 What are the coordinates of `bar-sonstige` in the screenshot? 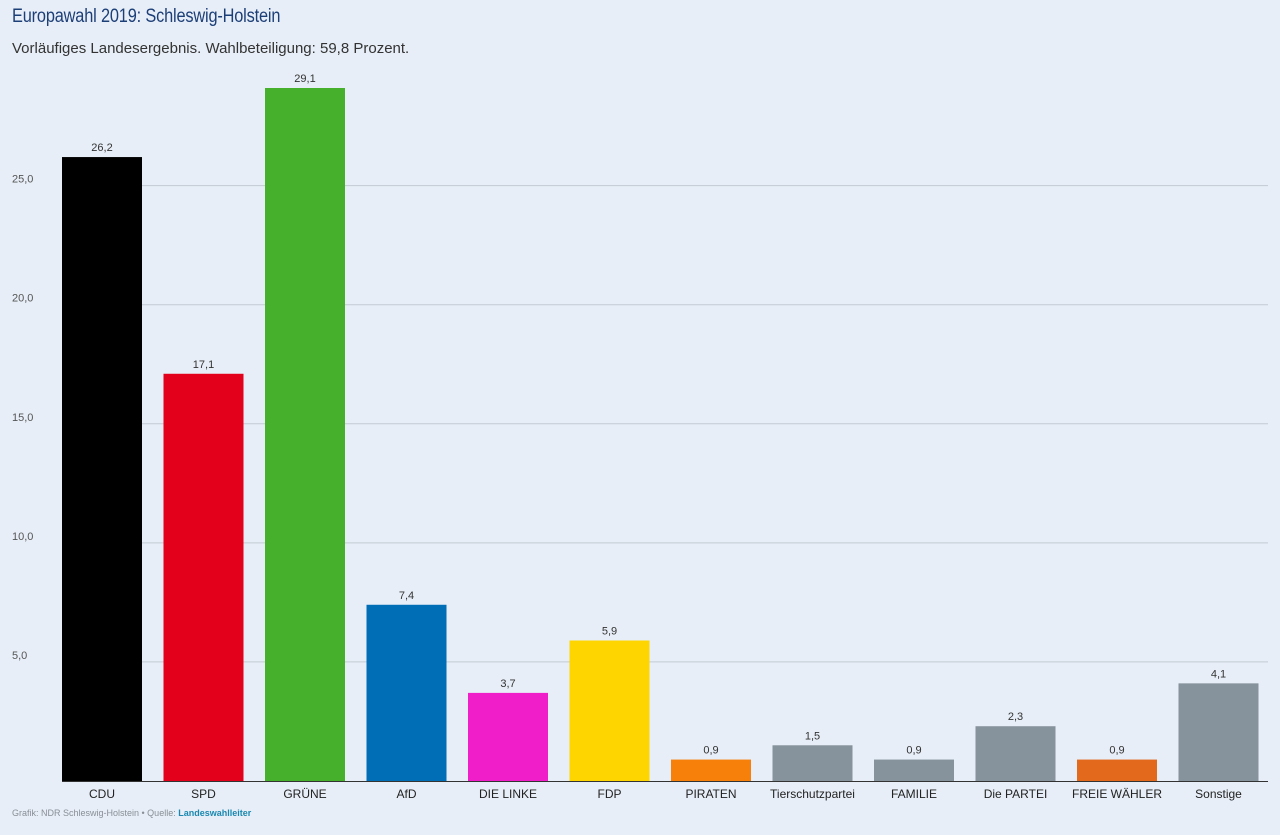 It's located at (1218, 732).